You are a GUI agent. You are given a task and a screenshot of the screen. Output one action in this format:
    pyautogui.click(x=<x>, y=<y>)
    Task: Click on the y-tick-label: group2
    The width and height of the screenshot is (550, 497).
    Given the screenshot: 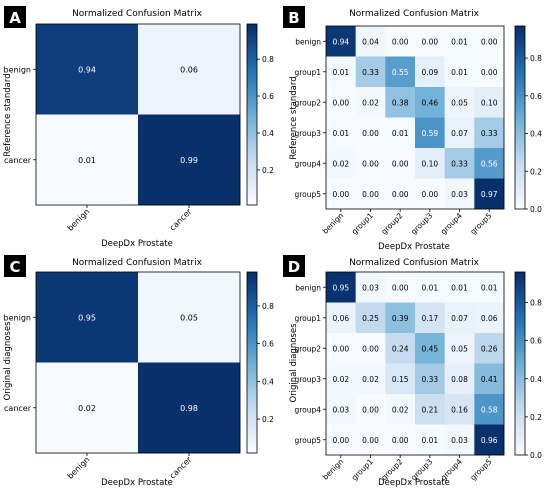 What is the action you would take?
    pyautogui.click(x=307, y=102)
    